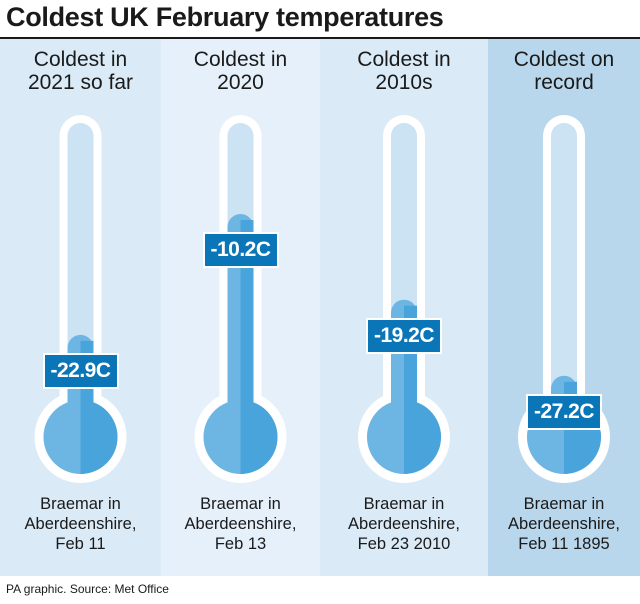 The width and height of the screenshot is (640, 604). What do you see at coordinates (320, 38) in the screenshot?
I see `title-rule` at bounding box center [320, 38].